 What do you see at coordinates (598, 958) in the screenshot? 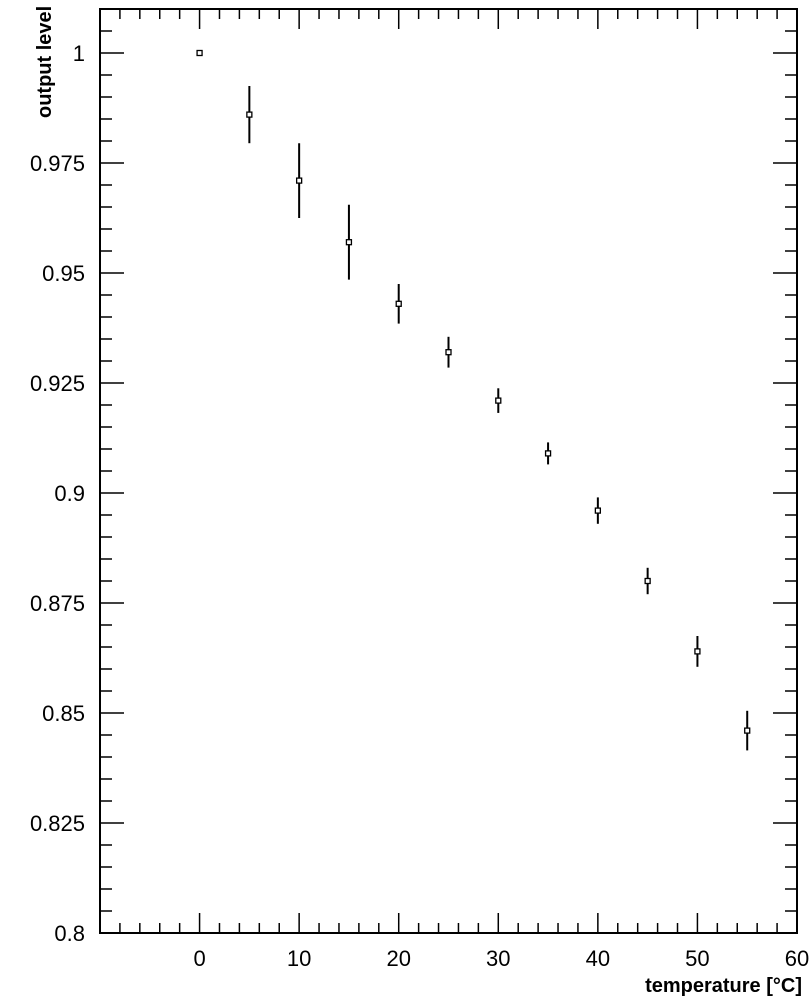
I see `x-tick-label: 40` at bounding box center [598, 958].